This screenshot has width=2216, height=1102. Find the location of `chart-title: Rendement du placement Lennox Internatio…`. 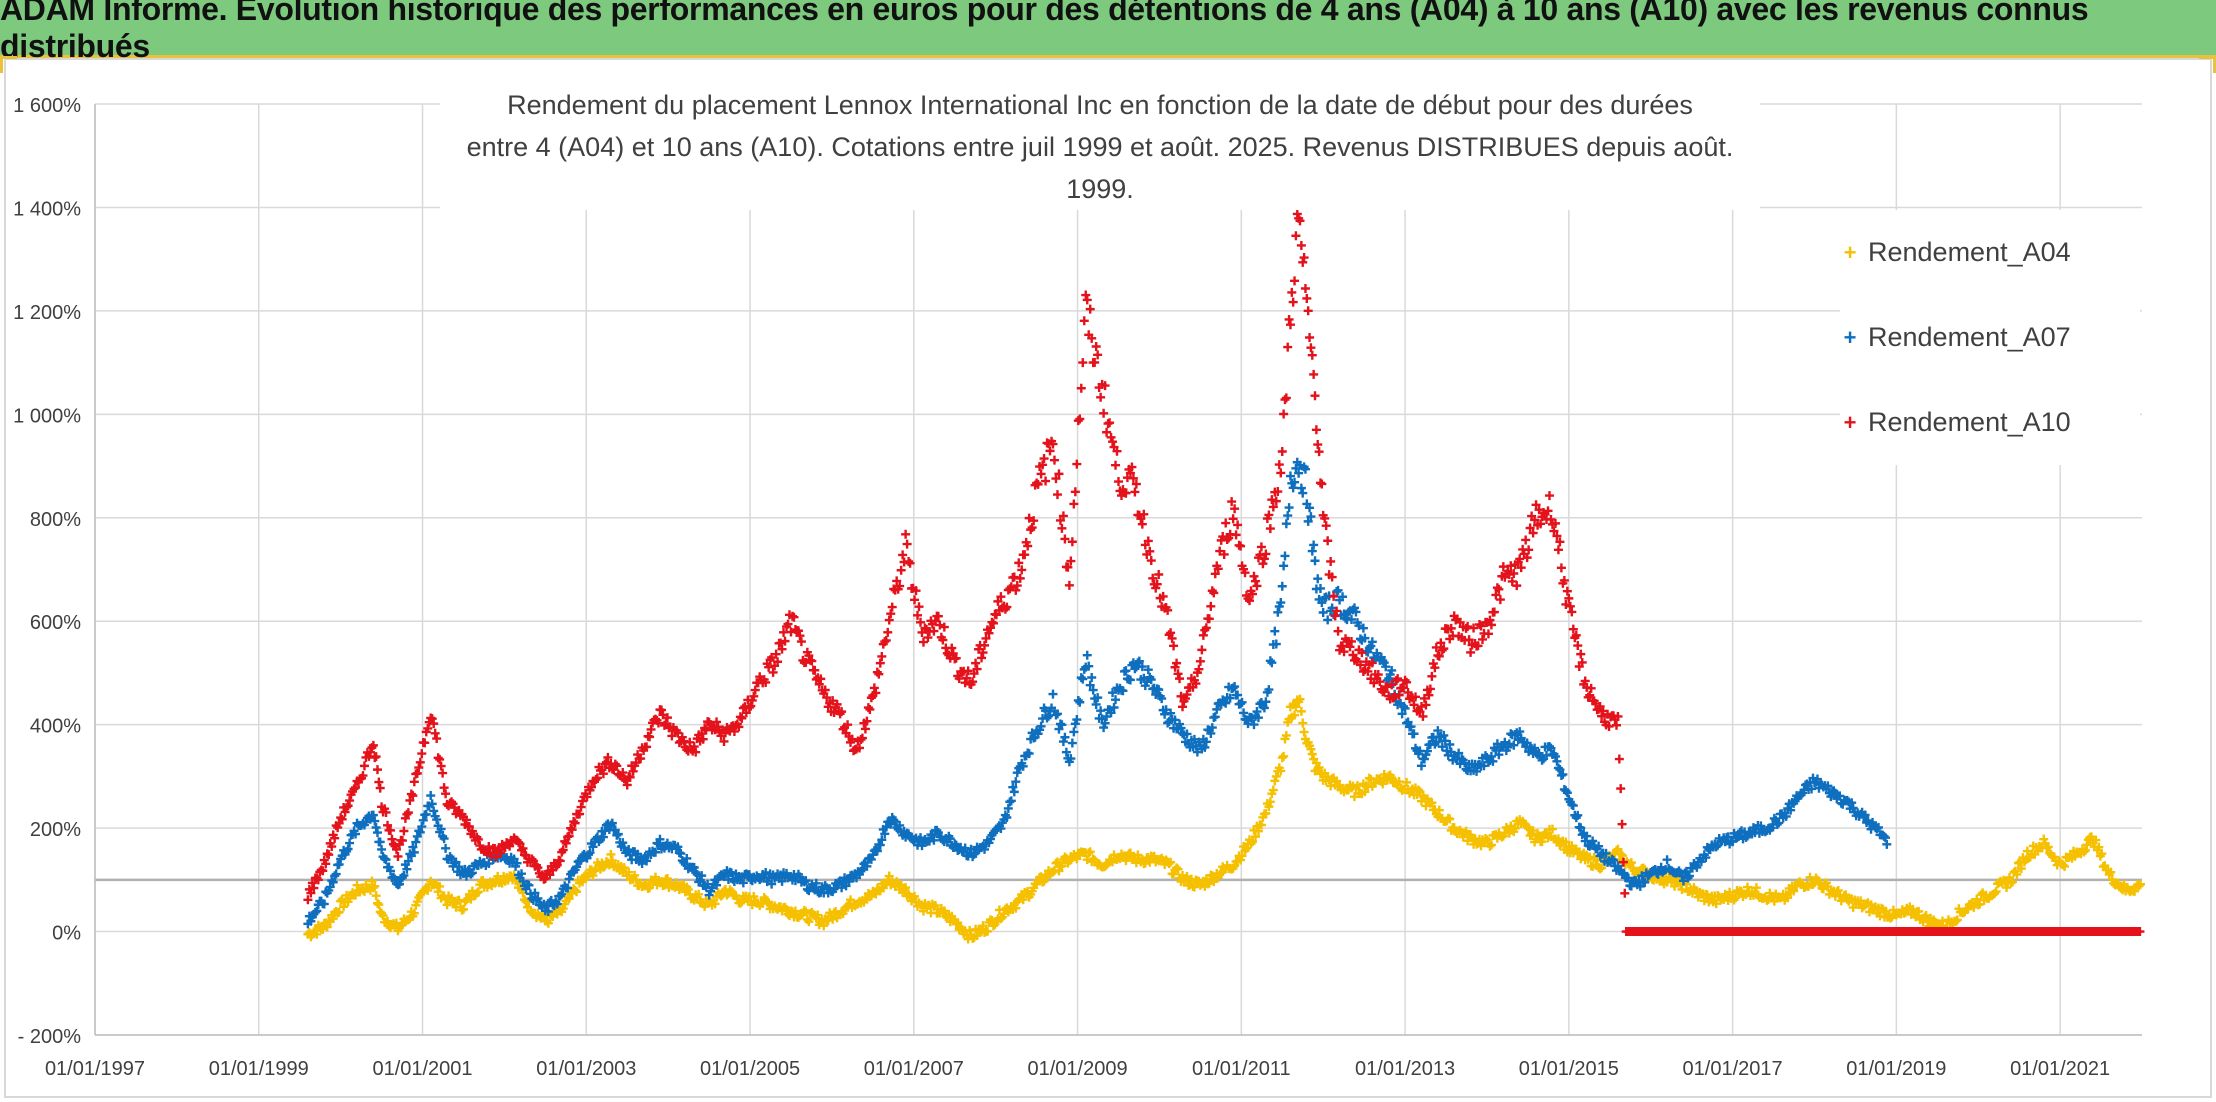

chart-title: Rendement du placement Lennox Internatio… is located at coordinates (1100, 147).